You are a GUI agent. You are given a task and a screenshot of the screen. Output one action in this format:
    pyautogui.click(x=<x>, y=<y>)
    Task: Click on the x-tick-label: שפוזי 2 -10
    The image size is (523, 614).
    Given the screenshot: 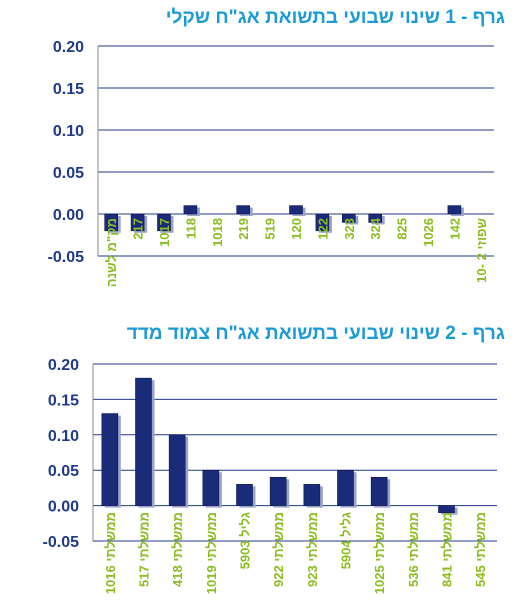 What is the action you would take?
    pyautogui.click(x=481, y=250)
    